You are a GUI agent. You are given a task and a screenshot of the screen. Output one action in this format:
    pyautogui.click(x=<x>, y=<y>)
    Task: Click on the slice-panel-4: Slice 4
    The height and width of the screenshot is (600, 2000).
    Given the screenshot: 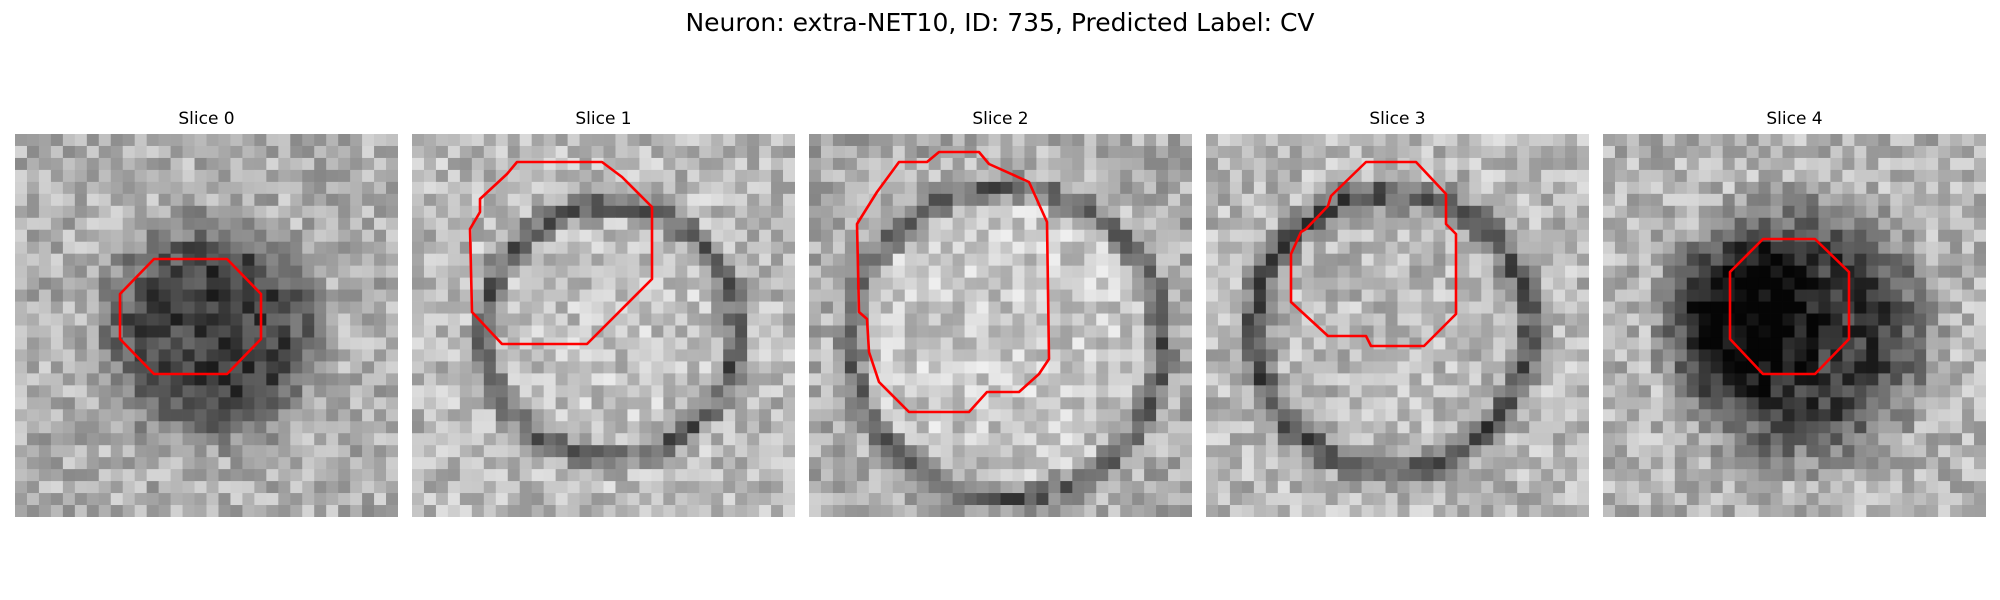 What is the action you would take?
    pyautogui.click(x=1794, y=313)
    